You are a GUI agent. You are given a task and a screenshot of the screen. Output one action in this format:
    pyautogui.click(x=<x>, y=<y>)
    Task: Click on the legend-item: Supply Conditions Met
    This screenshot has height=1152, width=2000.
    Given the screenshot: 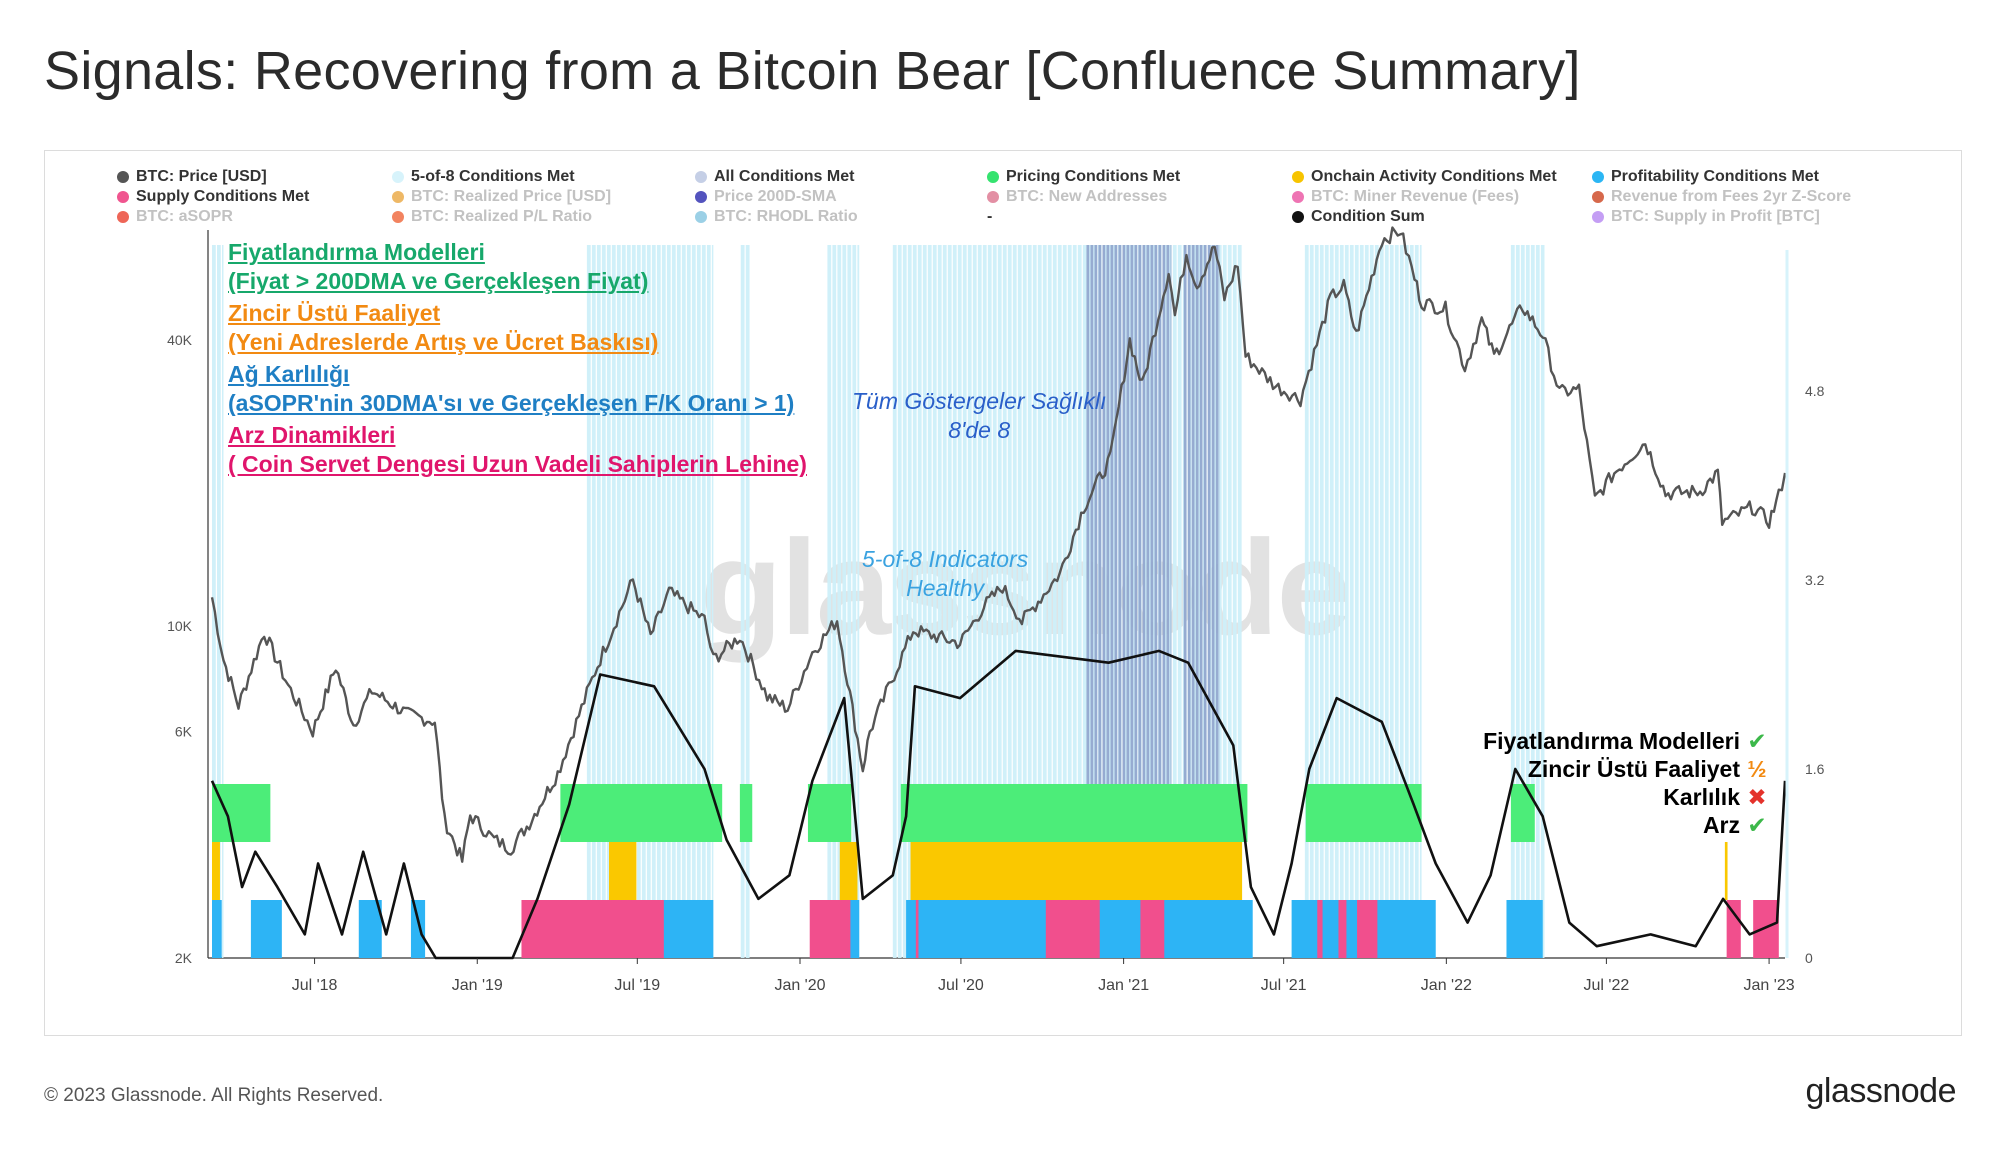 What is the action you would take?
    pyautogui.click(x=213, y=197)
    